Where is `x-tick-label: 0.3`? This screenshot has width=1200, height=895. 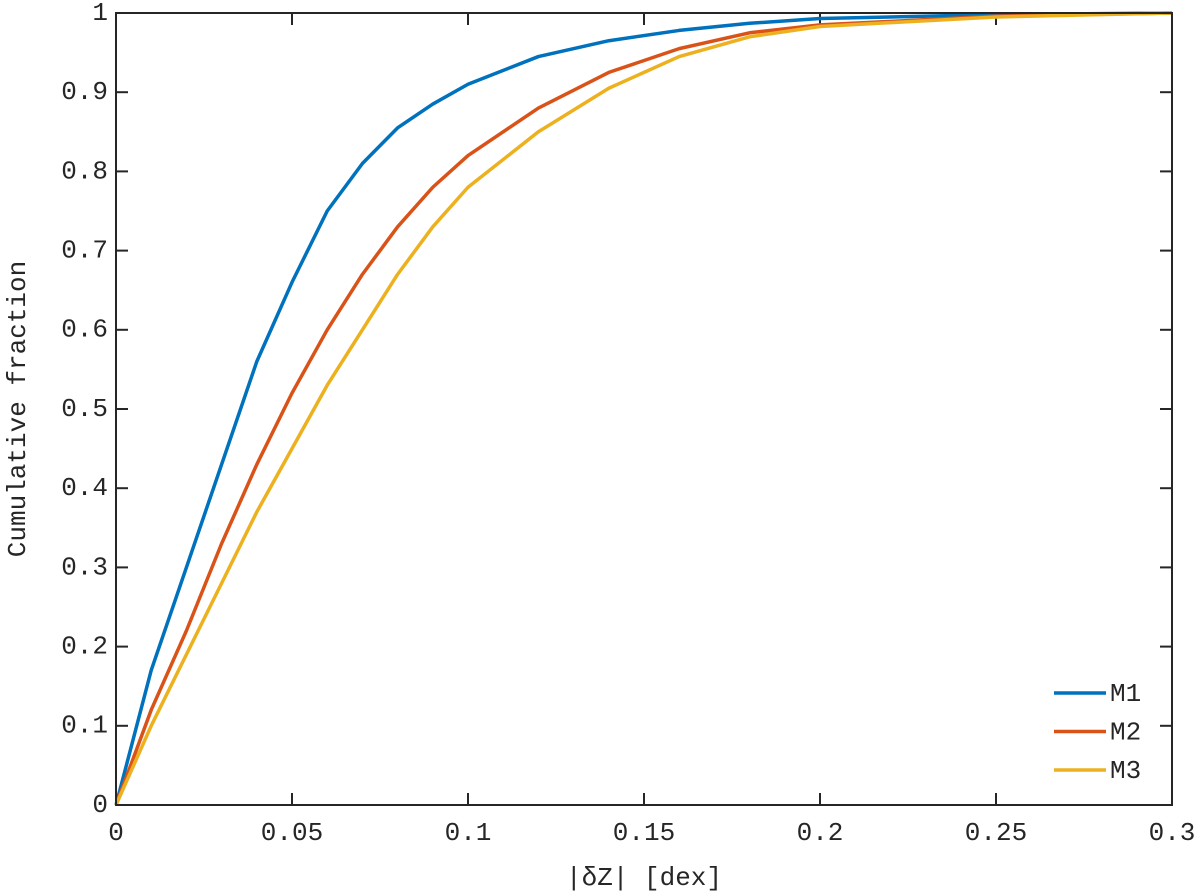 x-tick-label: 0.3 is located at coordinates (1172, 833).